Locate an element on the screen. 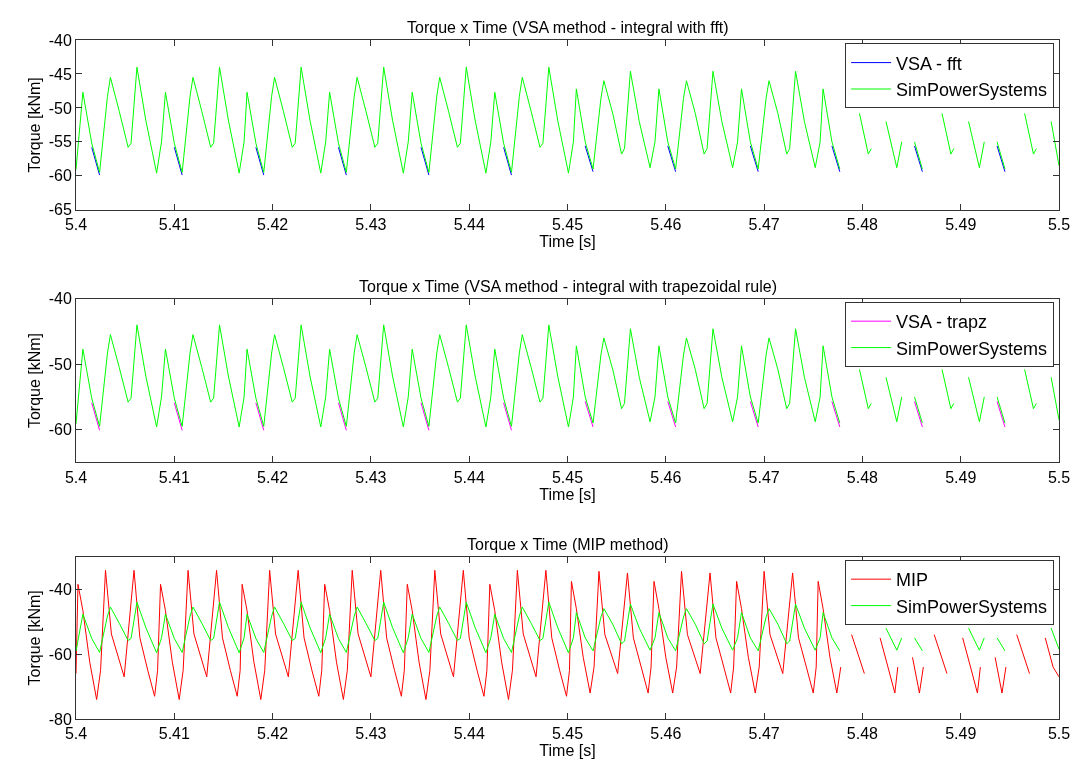  legend-label: MIP is located at coordinates (912, 580).